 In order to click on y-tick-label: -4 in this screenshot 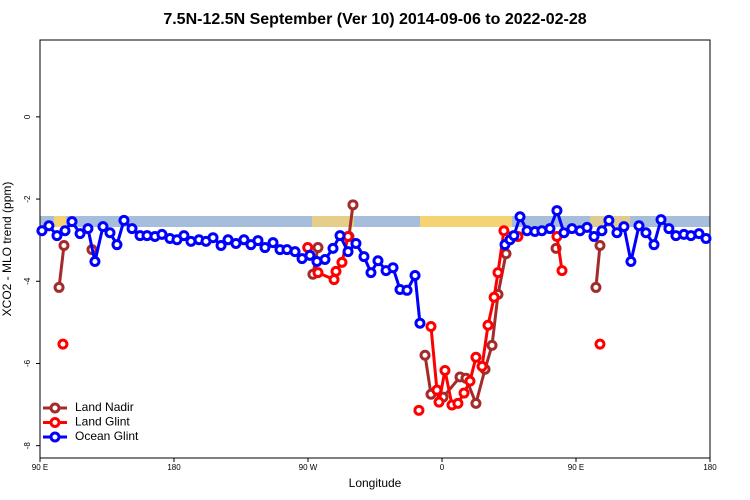, I will do `click(27, 281)`.